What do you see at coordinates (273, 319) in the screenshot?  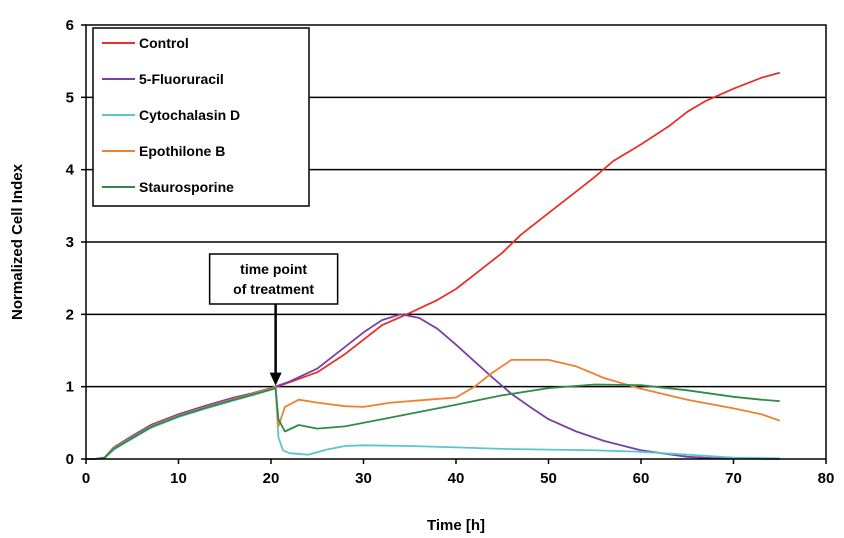 I see `treatment-annotation: time point of treatment` at bounding box center [273, 319].